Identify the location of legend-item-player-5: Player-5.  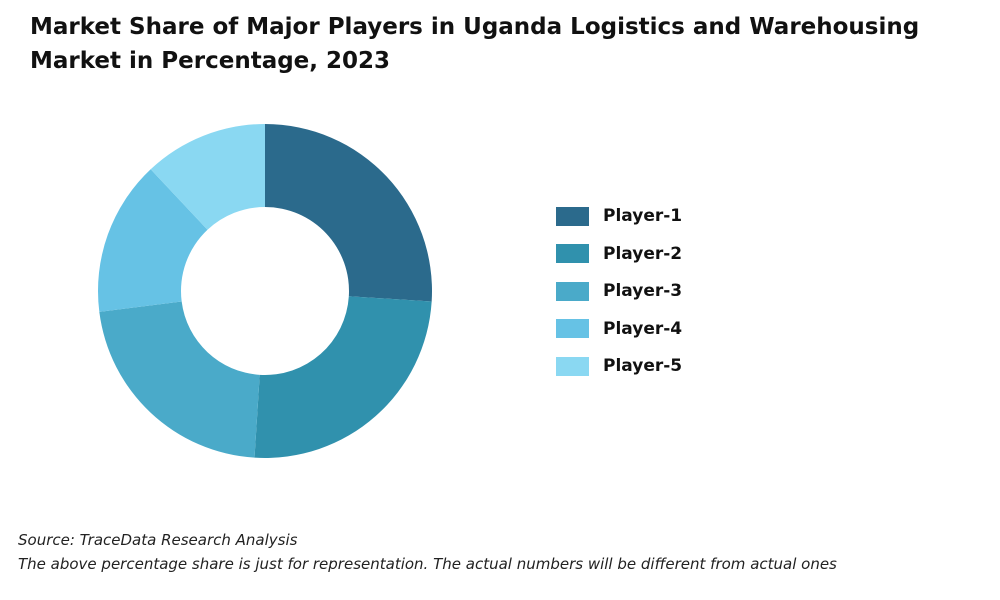
(619, 366).